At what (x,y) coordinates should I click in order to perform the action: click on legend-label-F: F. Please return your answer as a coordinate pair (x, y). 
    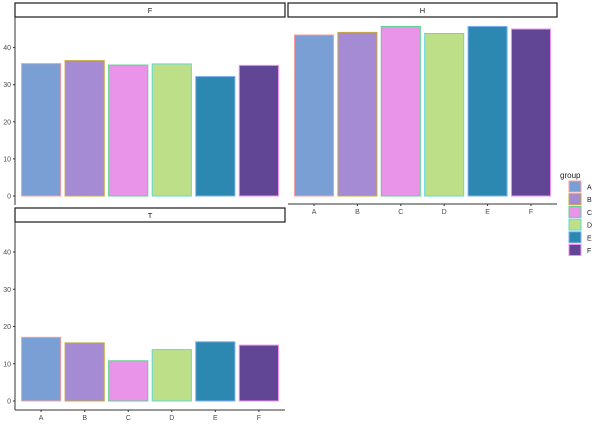
    Looking at the image, I should click on (589, 251).